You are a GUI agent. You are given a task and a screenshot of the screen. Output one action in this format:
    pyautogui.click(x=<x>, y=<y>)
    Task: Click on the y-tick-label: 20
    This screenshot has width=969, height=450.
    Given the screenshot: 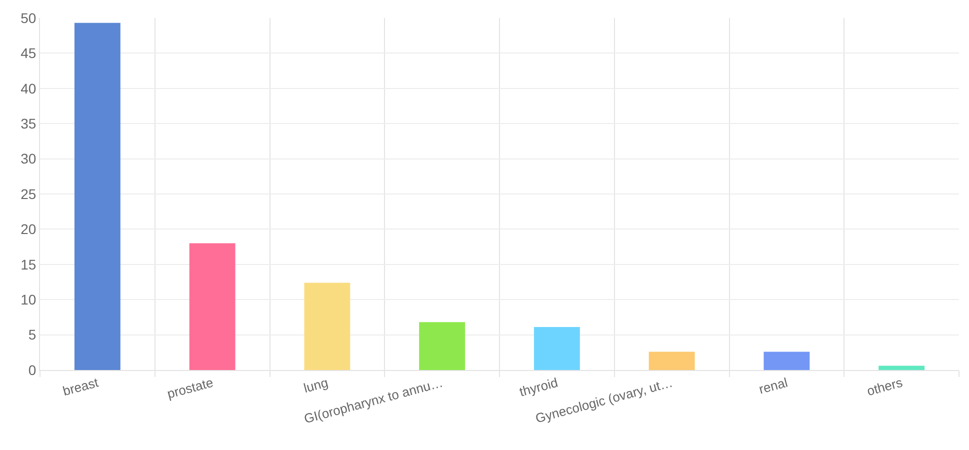 What is the action you would take?
    pyautogui.click(x=28, y=229)
    